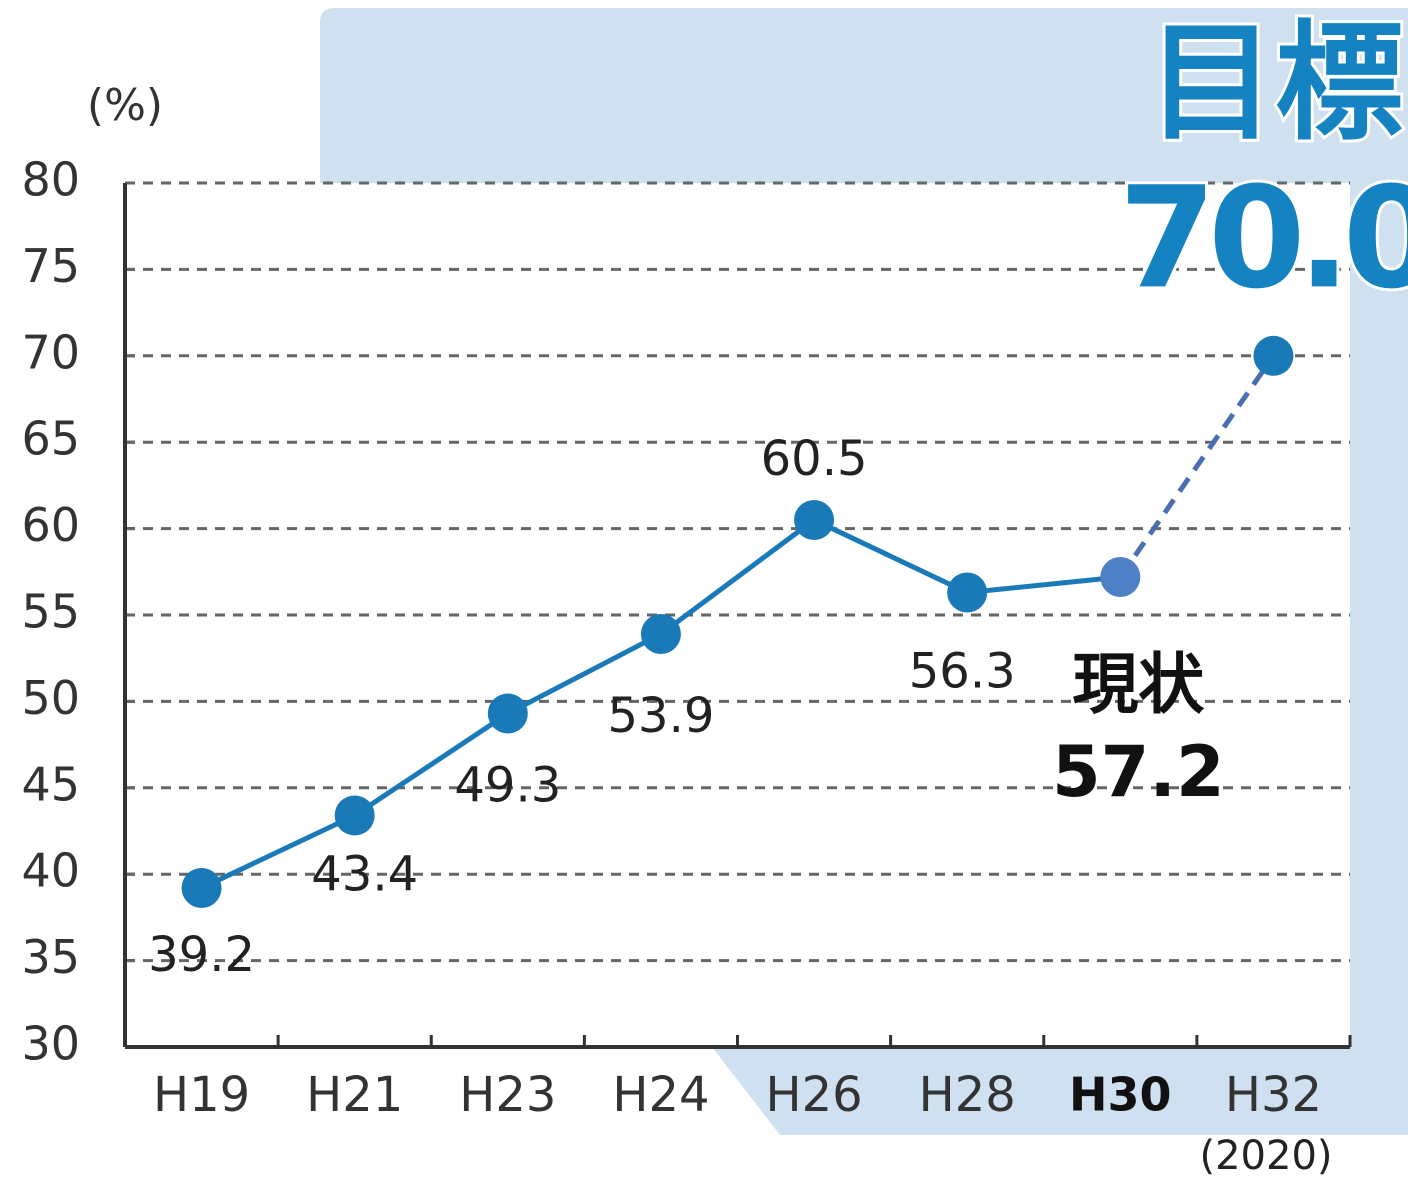 This screenshot has width=1408, height=1180. What do you see at coordinates (50, 180) in the screenshot?
I see `y-tick-label: 80` at bounding box center [50, 180].